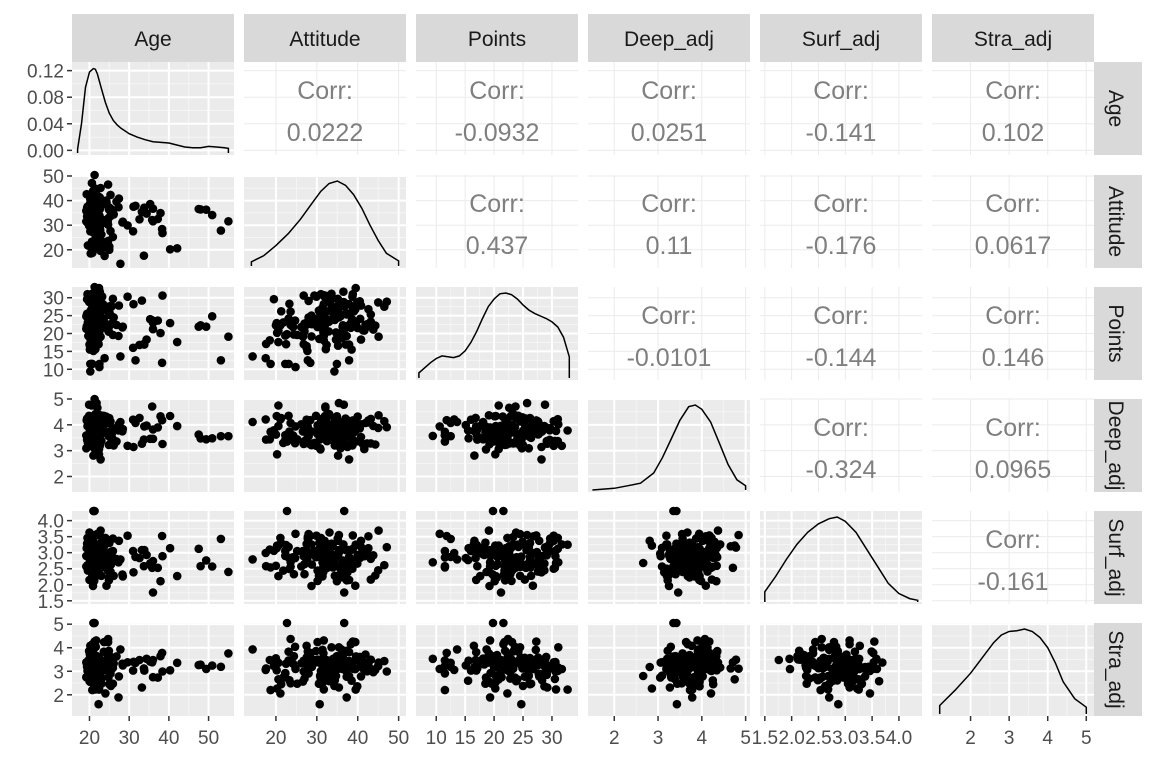  I want to click on row-strip-deep-adj, so click(1116, 445).